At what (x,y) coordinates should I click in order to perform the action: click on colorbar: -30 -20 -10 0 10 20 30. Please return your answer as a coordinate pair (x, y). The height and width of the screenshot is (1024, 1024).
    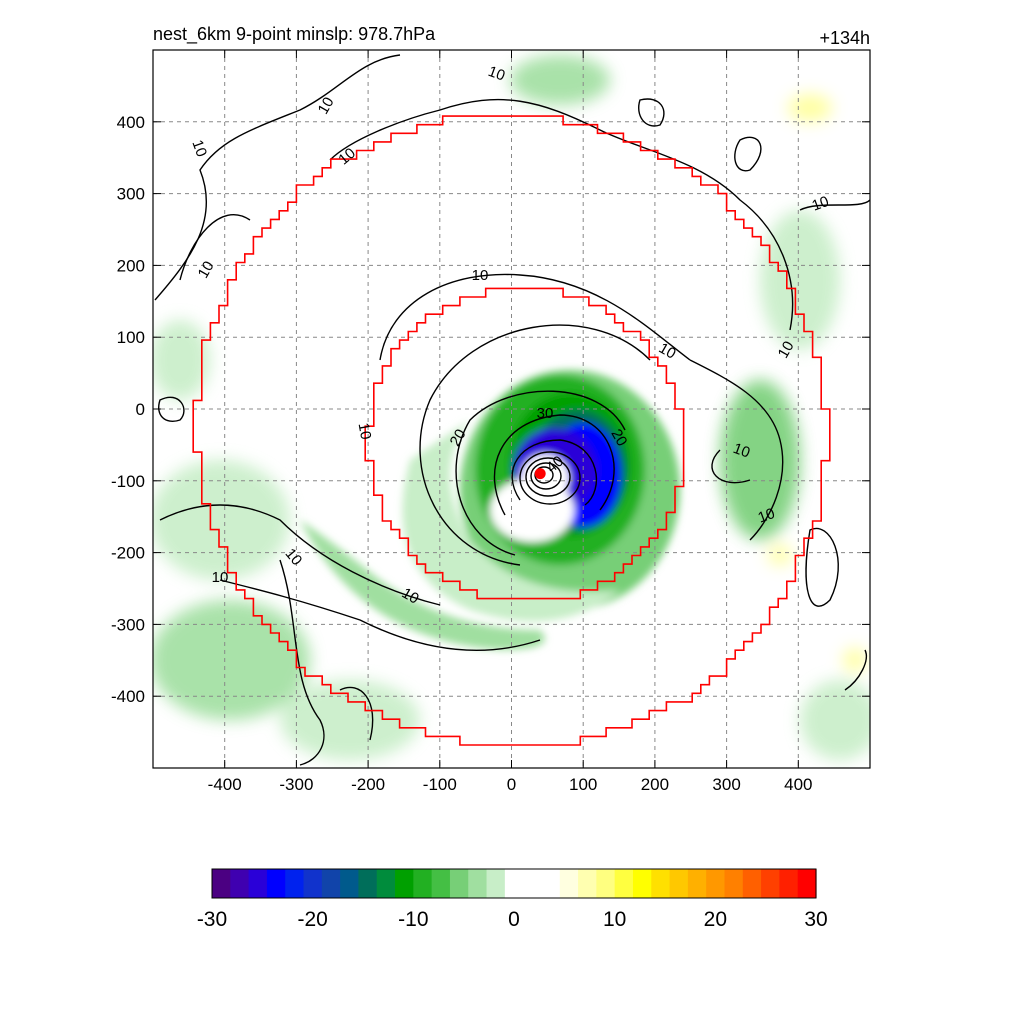
    Looking at the image, I should click on (512, 899).